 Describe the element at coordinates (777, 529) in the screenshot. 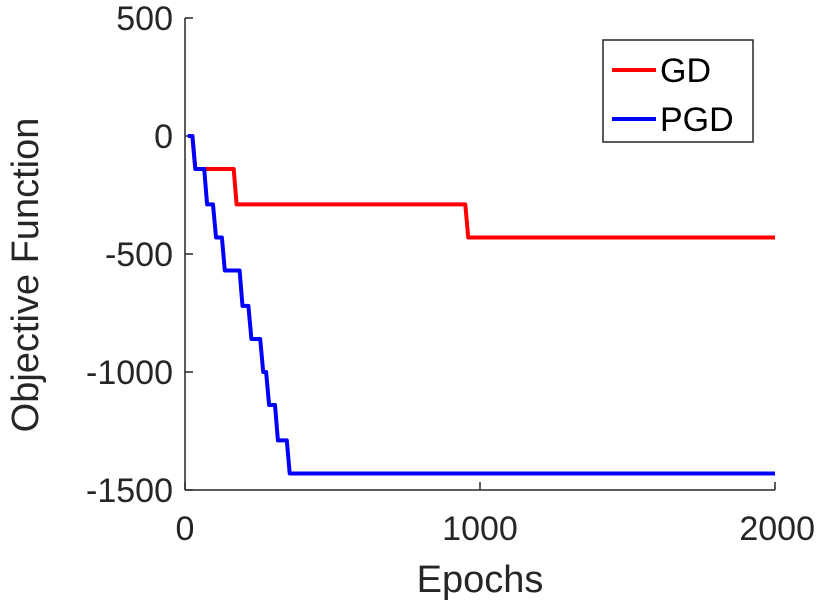

I see `x-tick-label: 2000` at that location.